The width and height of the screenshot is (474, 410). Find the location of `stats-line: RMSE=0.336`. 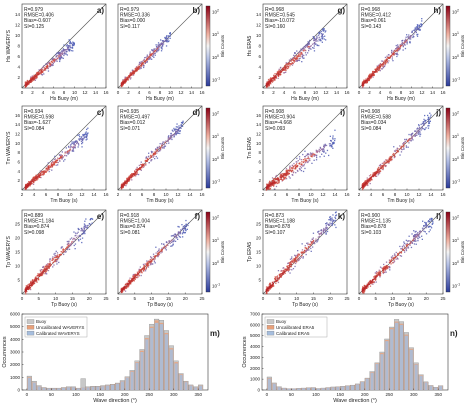

stats-line: RMSE=0.336 is located at coordinates (135, 16).